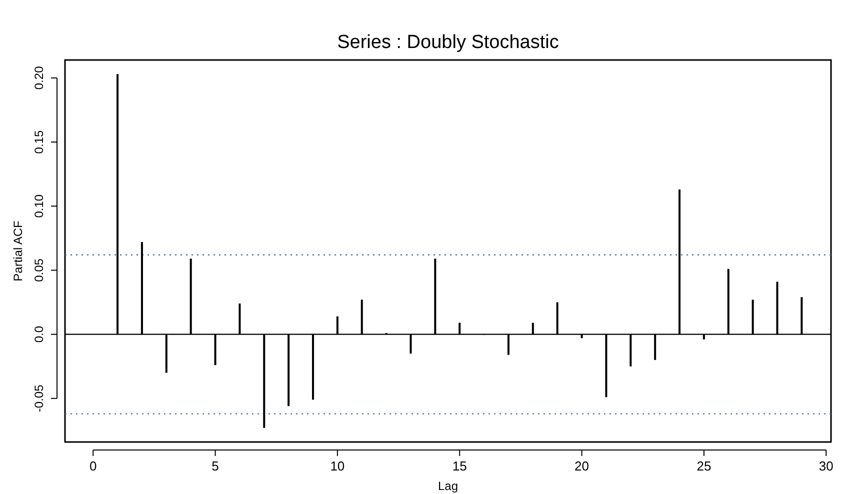 This screenshot has width=841, height=494. What do you see at coordinates (39, 270) in the screenshot?
I see `y-tick-label: 0.05` at bounding box center [39, 270].